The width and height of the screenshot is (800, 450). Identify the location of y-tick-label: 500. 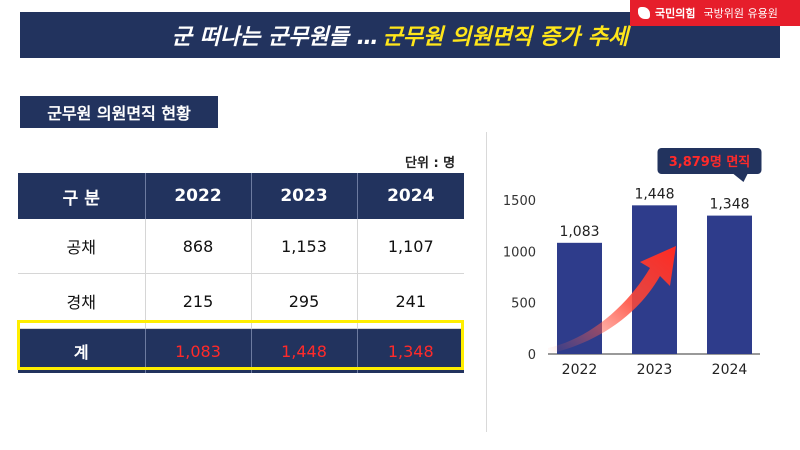
(523, 304).